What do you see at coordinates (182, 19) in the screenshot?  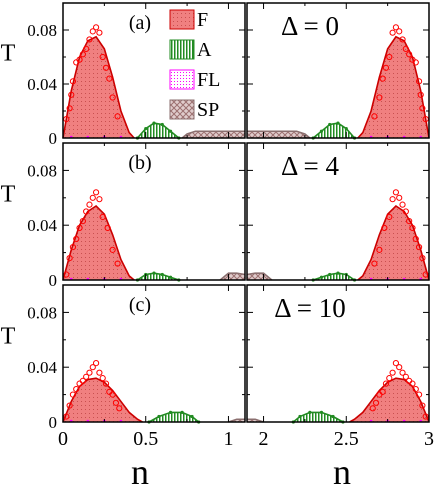 I see `legend-swatch-f` at bounding box center [182, 19].